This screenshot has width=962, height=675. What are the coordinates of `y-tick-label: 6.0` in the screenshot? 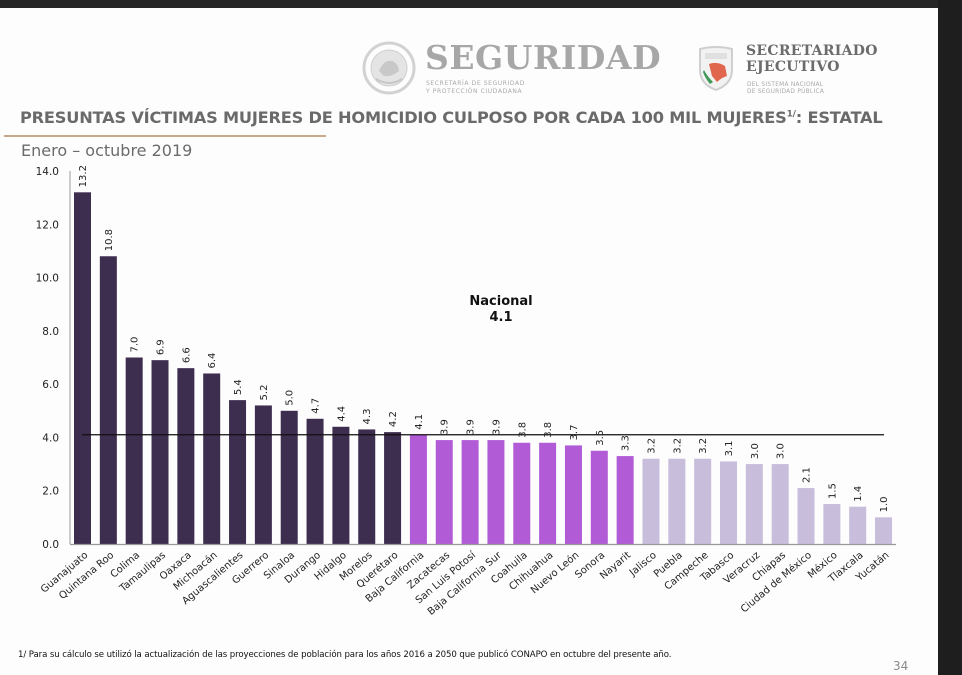 It's located at (50, 385).